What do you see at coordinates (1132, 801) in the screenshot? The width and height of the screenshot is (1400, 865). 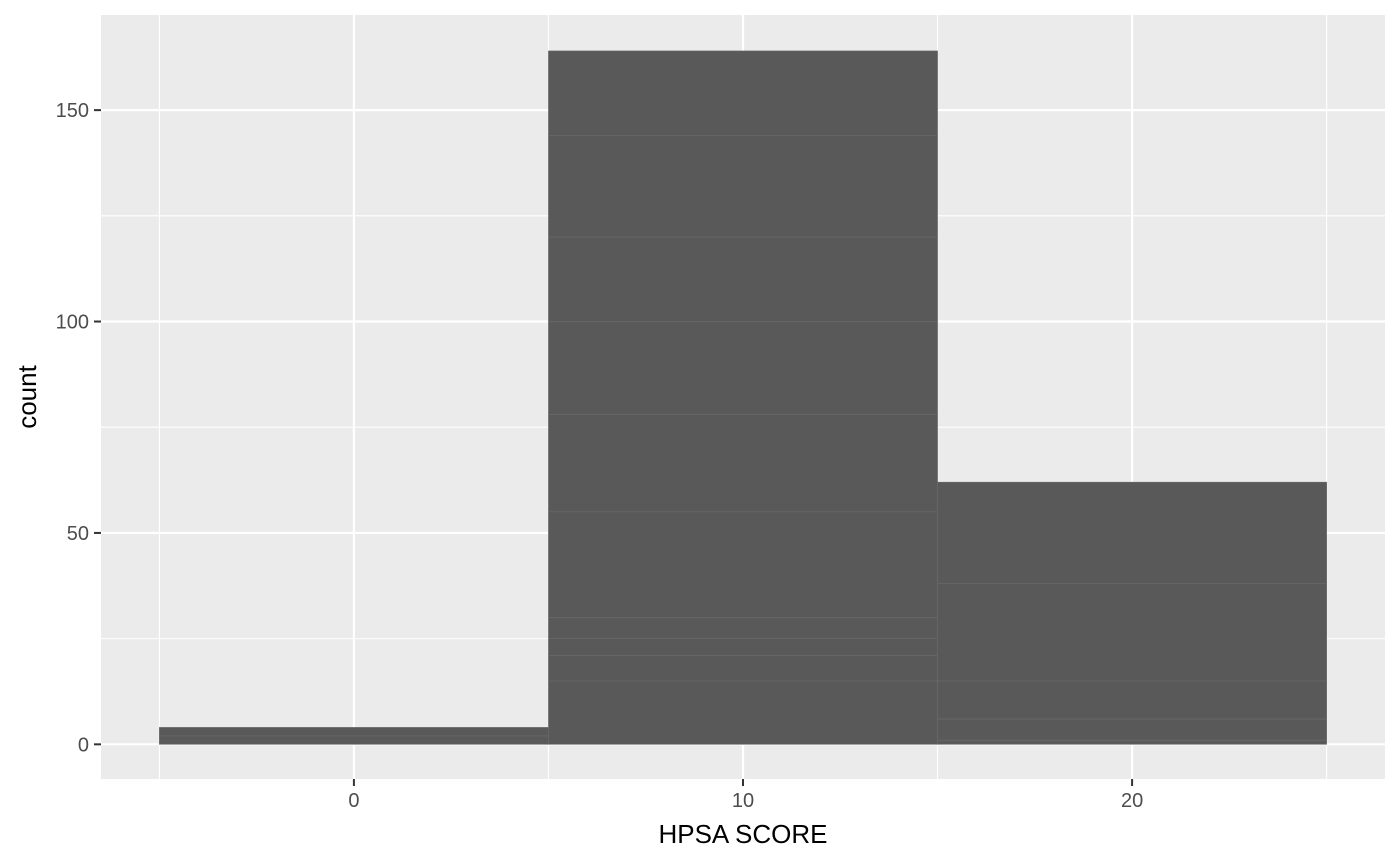 I see `x-tick-label: 20` at bounding box center [1132, 801].